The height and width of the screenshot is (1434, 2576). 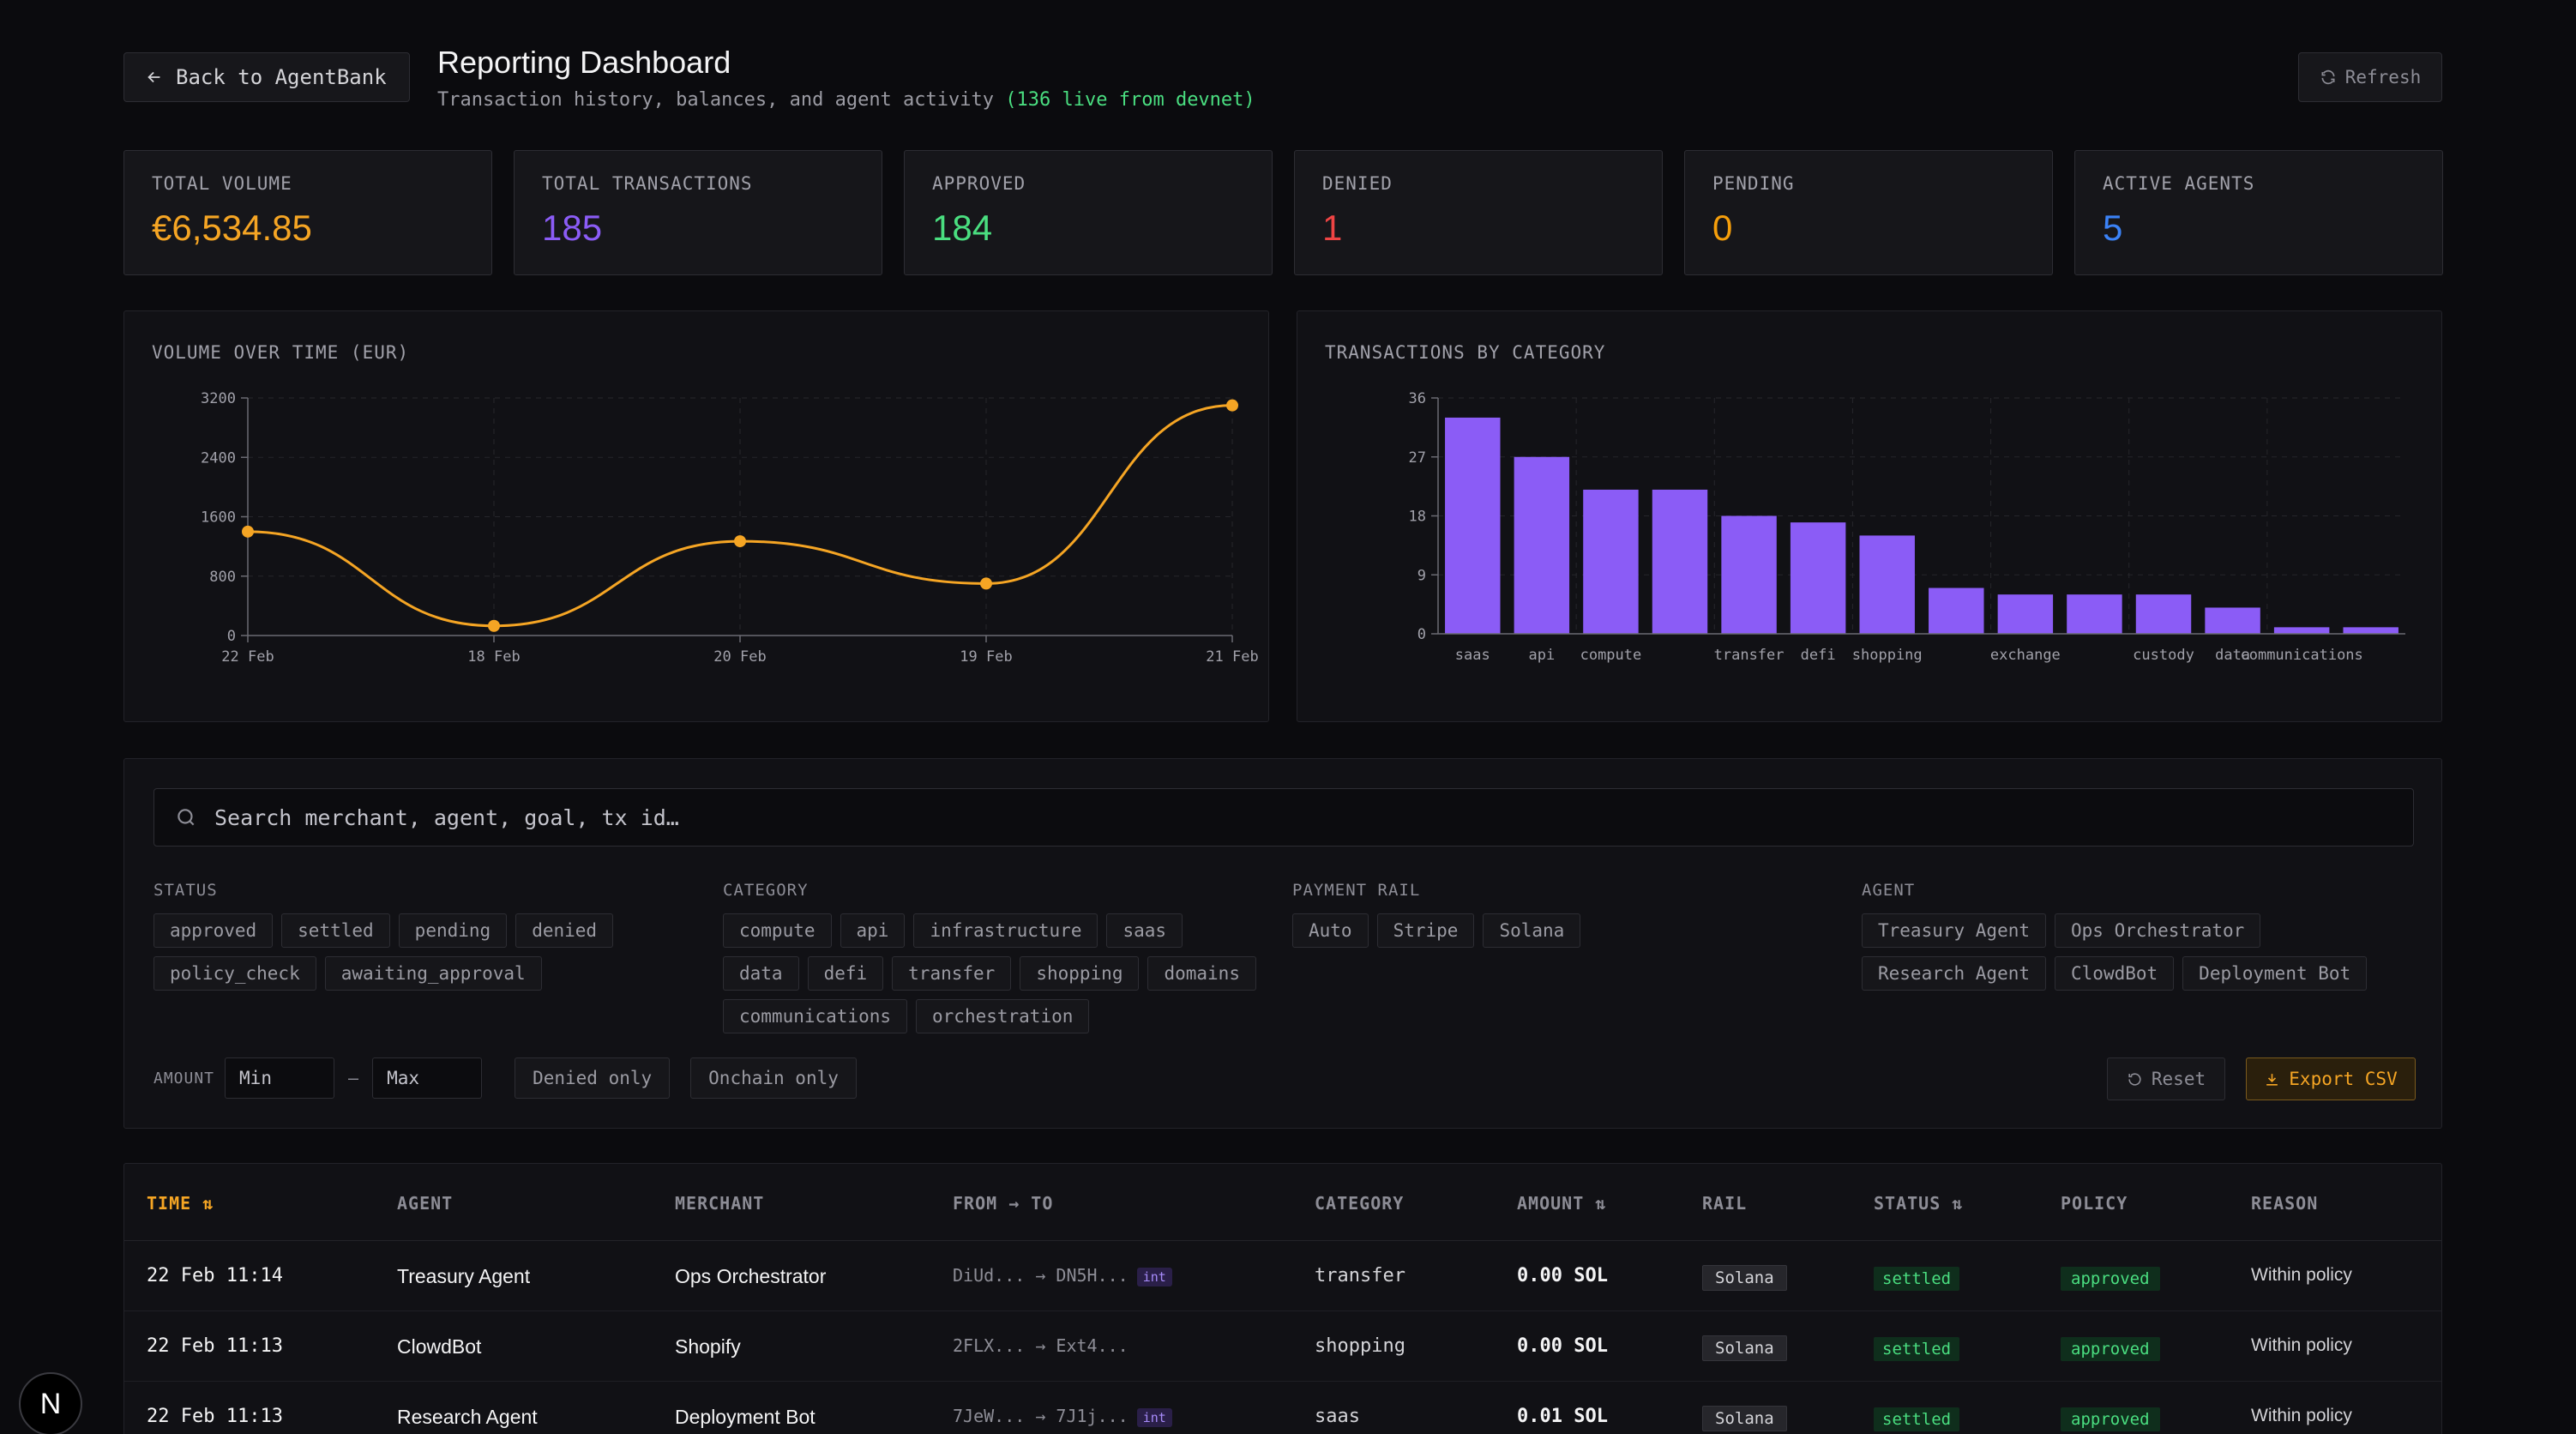 What do you see at coordinates (1417, 398) in the screenshot?
I see `y-tick-label: 36` at bounding box center [1417, 398].